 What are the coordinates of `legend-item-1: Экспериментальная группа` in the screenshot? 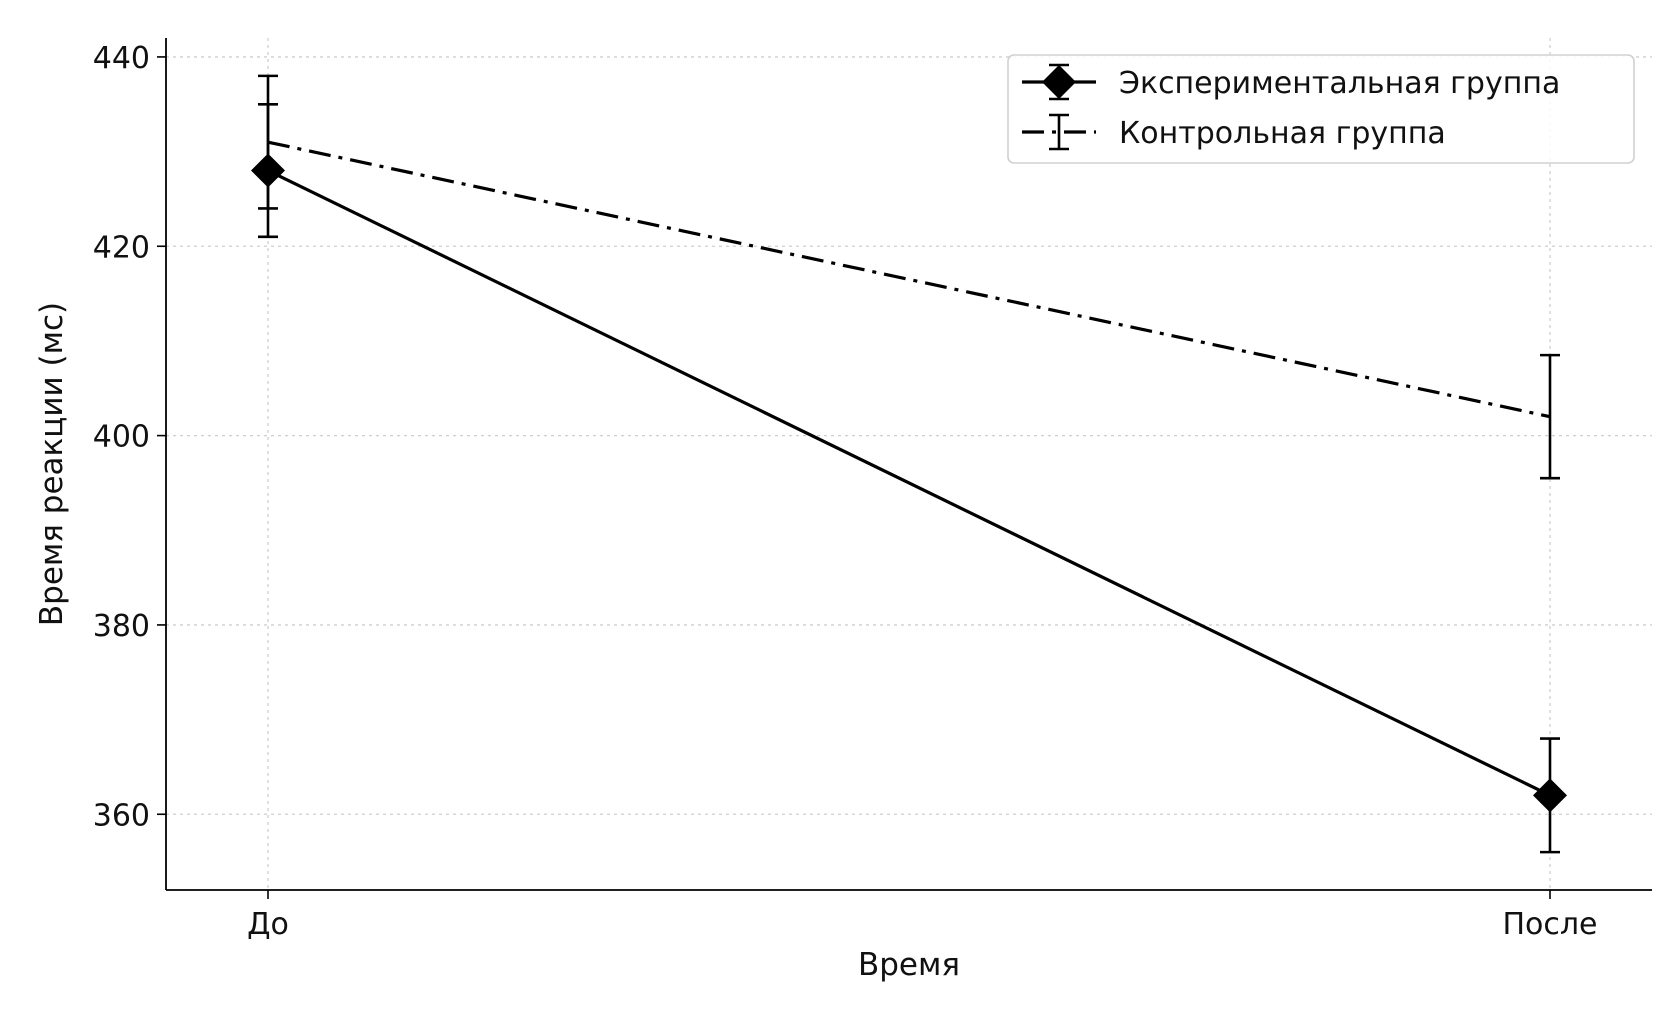 It's located at (1291, 82).